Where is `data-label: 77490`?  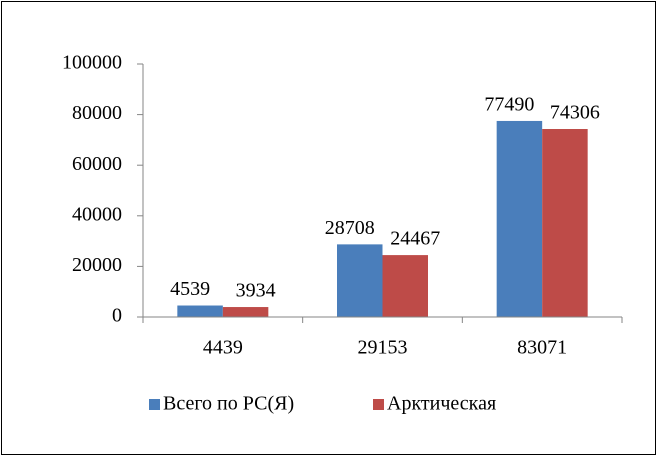
data-label: 77490 is located at coordinates (509, 105).